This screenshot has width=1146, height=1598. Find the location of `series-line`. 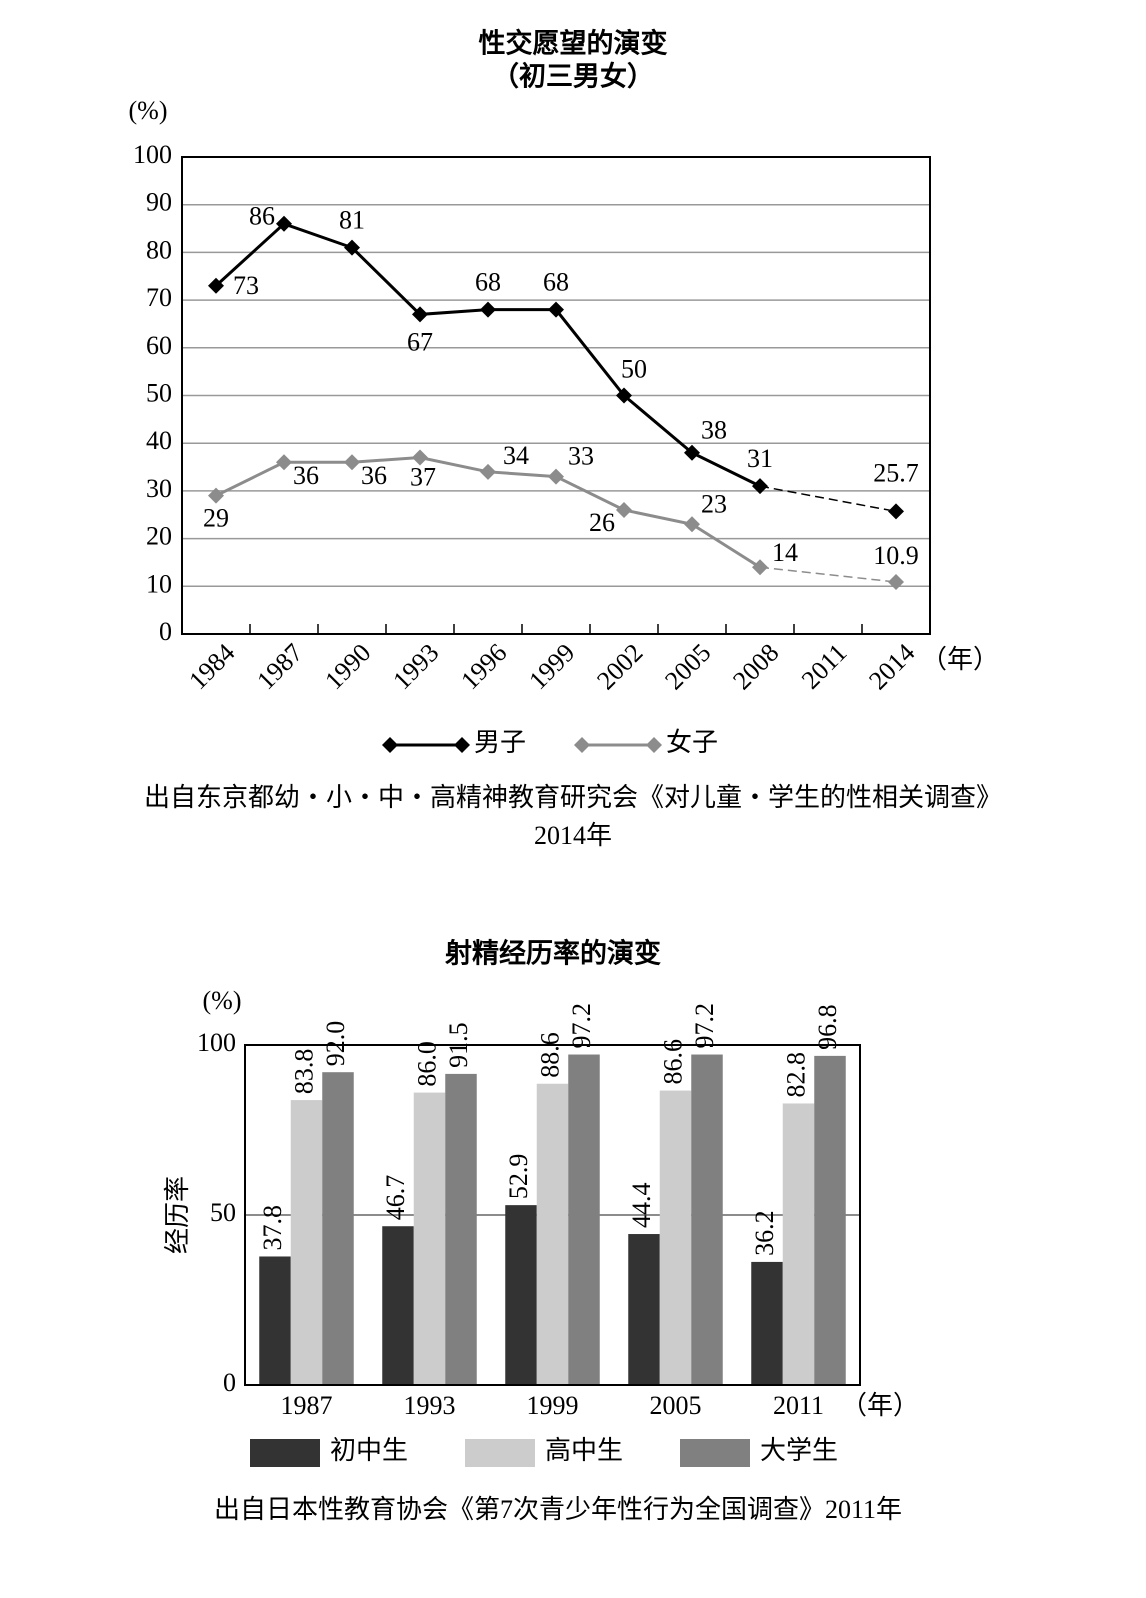

series-line is located at coordinates (487, 355).